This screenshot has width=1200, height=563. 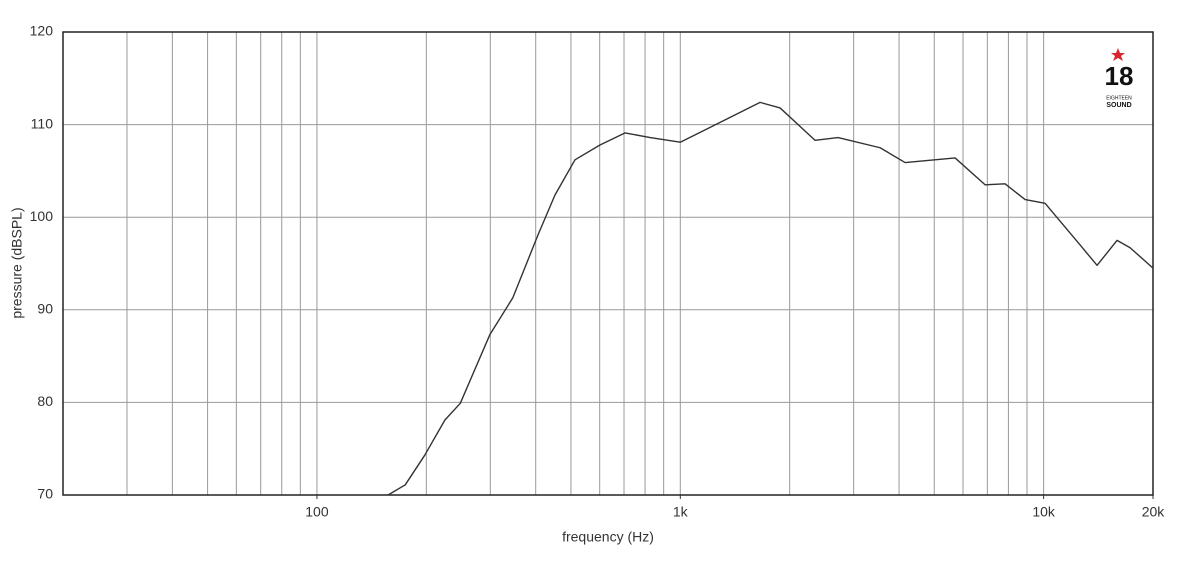 I want to click on x-tick-label: 10k, so click(x=1044, y=512).